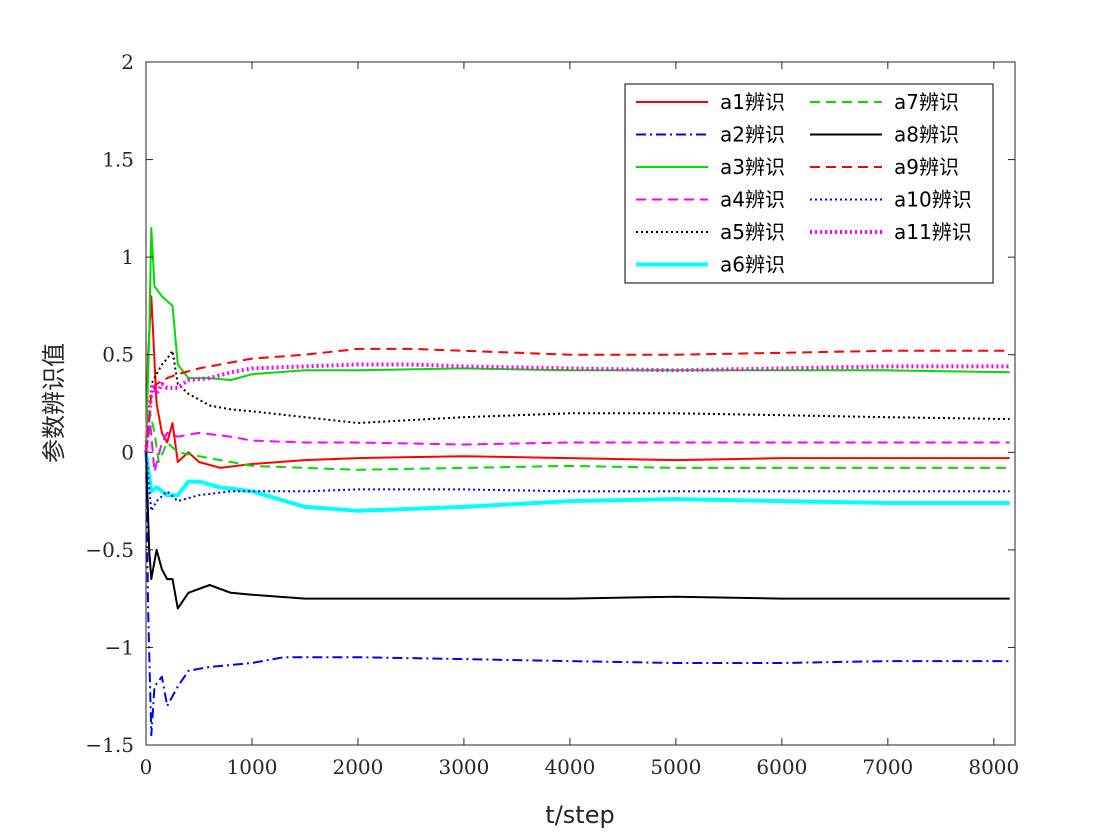 This screenshot has height=840, width=1120. What do you see at coordinates (109, 550) in the screenshot?
I see `y-tick-label: −0.5` at bounding box center [109, 550].